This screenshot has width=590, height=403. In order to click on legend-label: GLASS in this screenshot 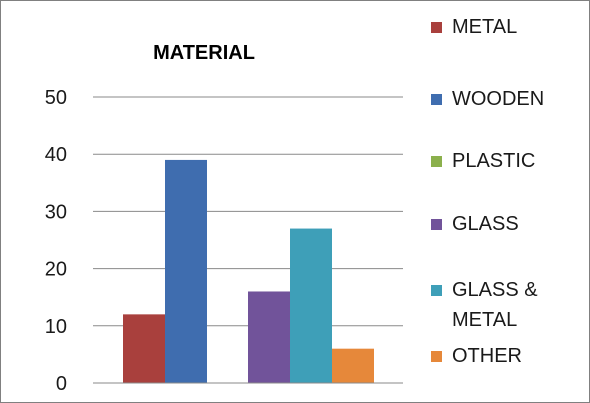, I will do `click(485, 224)`.